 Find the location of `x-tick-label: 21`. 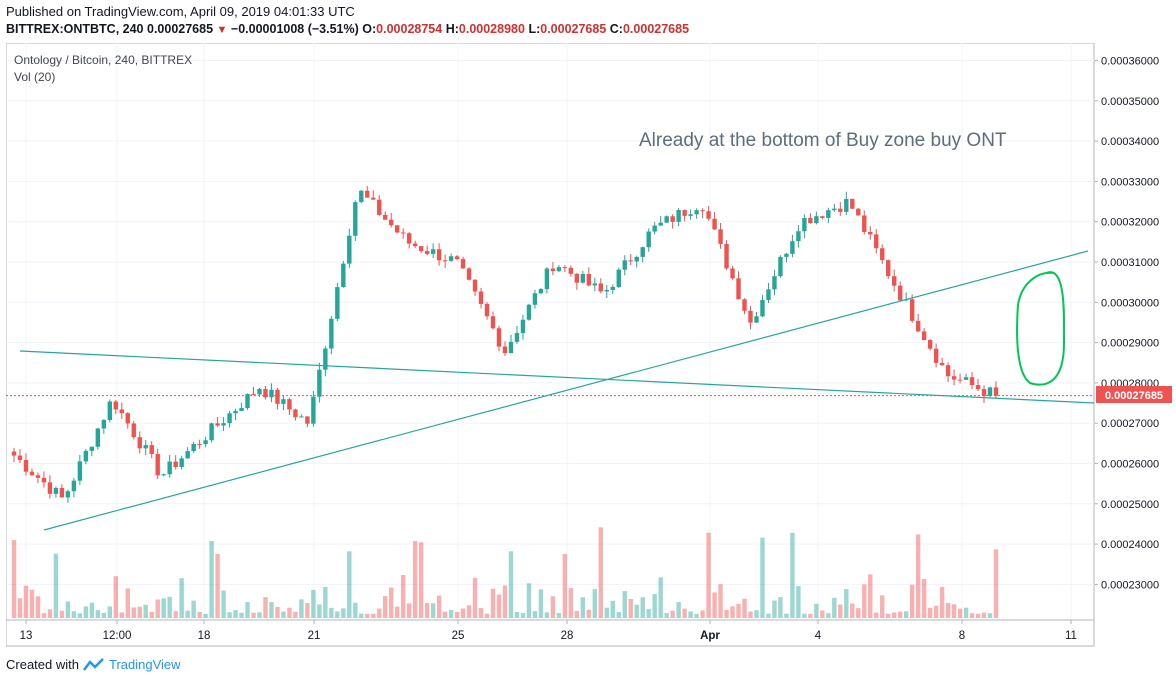

x-tick-label: 21 is located at coordinates (314, 636).